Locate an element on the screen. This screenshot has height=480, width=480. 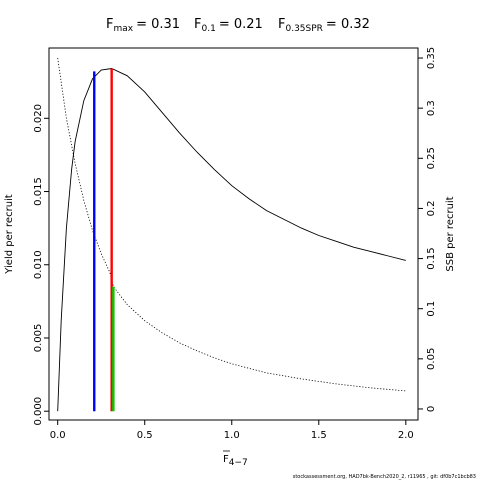
y-left-axis-title: Yield per recruit is located at coordinates (9, 234).